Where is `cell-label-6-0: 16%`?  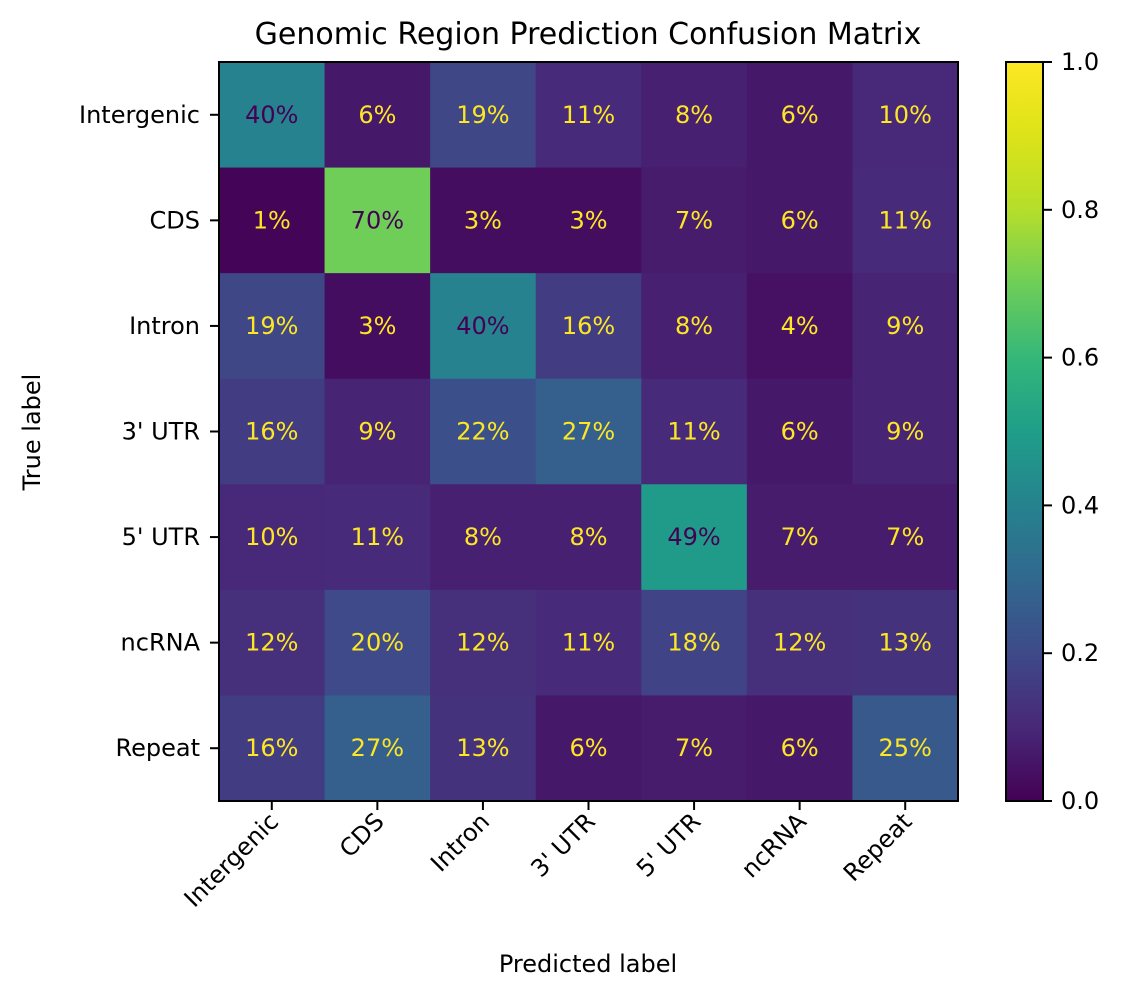
cell-label-6-0: 16% is located at coordinates (271, 748).